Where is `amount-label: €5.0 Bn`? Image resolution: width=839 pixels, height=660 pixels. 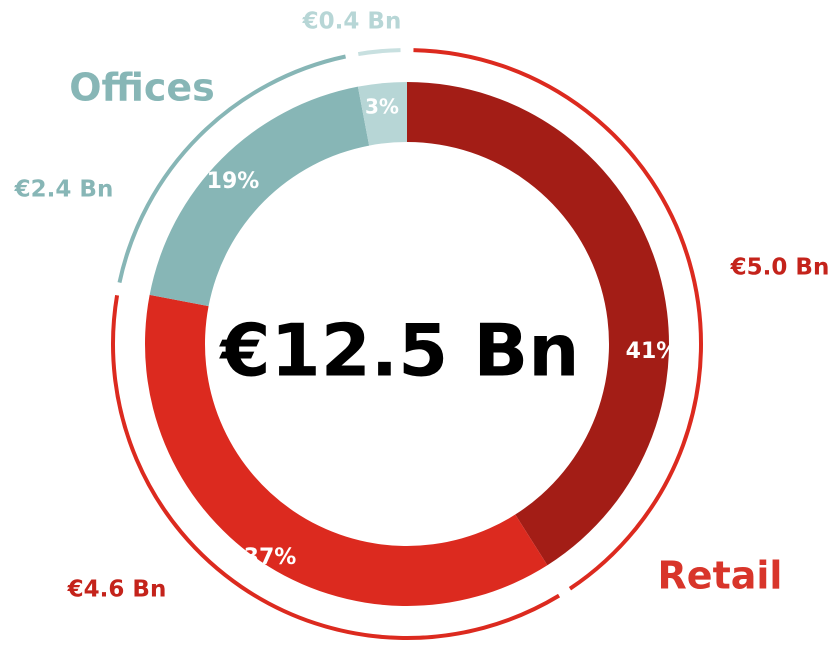
amount-label: €5.0 Bn is located at coordinates (780, 268).